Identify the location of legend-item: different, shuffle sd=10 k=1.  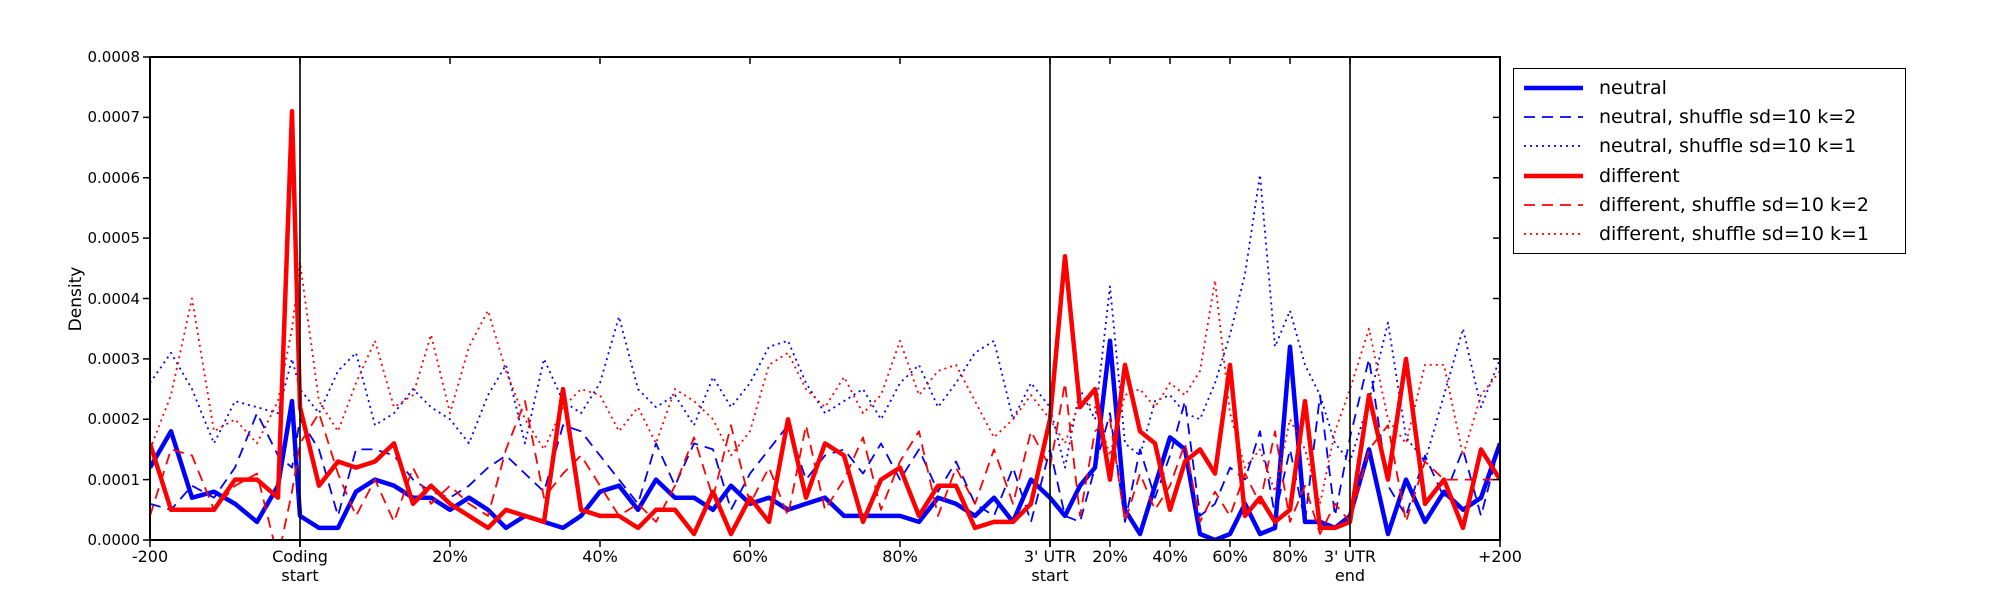
(1709, 234).